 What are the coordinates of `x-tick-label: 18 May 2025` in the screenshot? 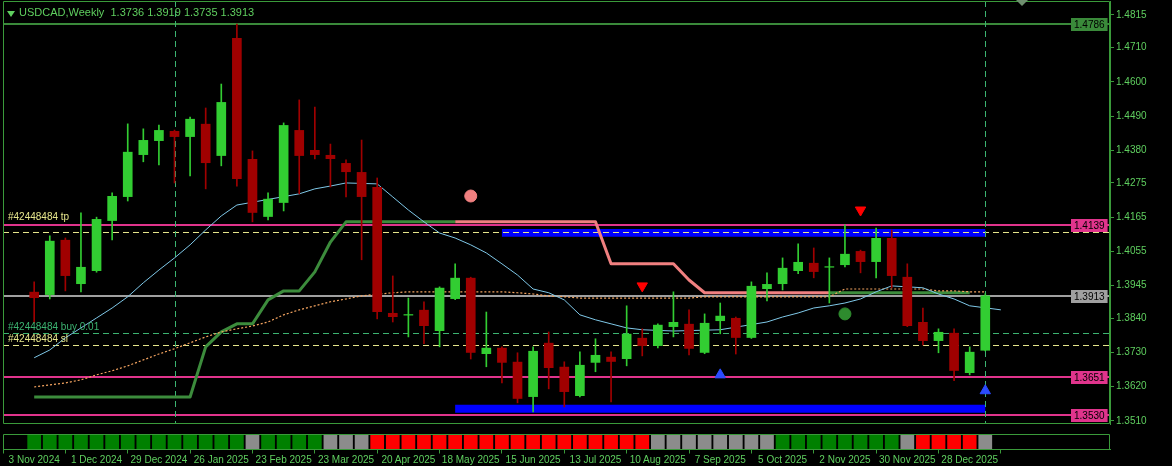 It's located at (471, 460).